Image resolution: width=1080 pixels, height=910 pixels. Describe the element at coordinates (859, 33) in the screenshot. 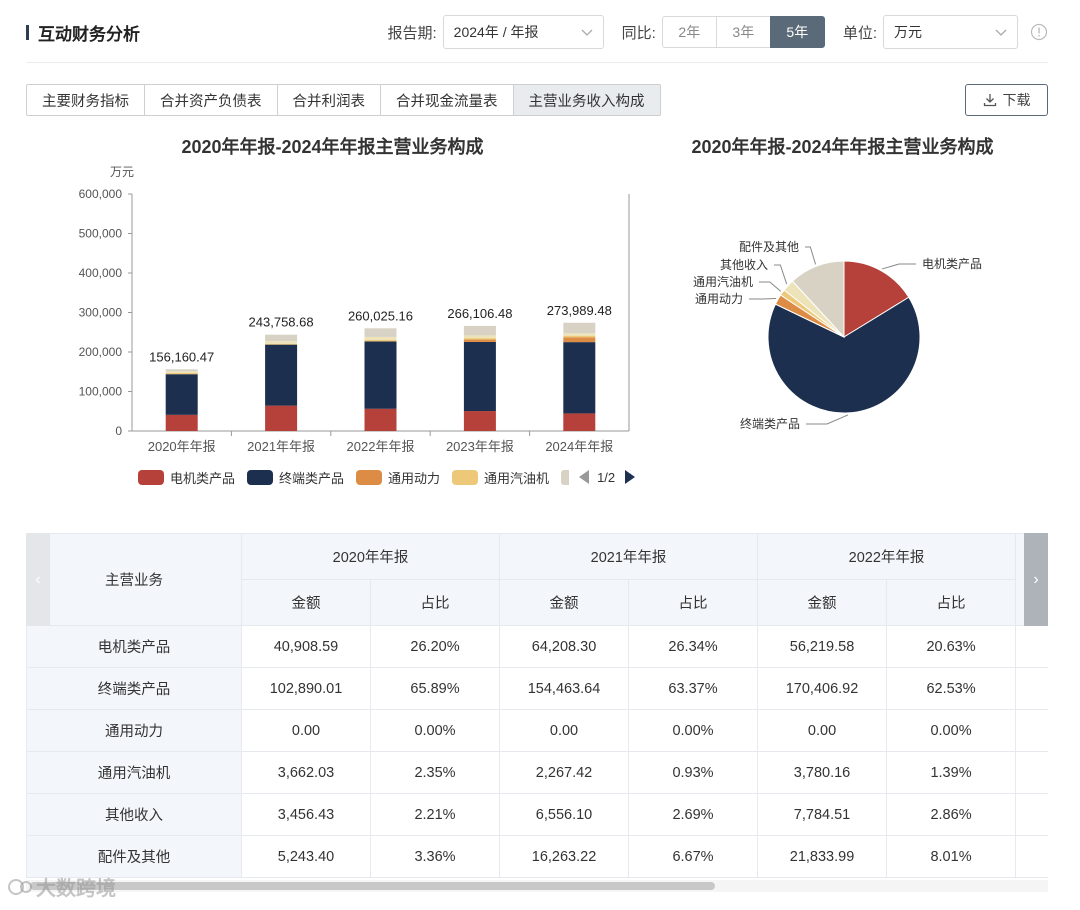

I see `unit-label: 单位:` at that location.